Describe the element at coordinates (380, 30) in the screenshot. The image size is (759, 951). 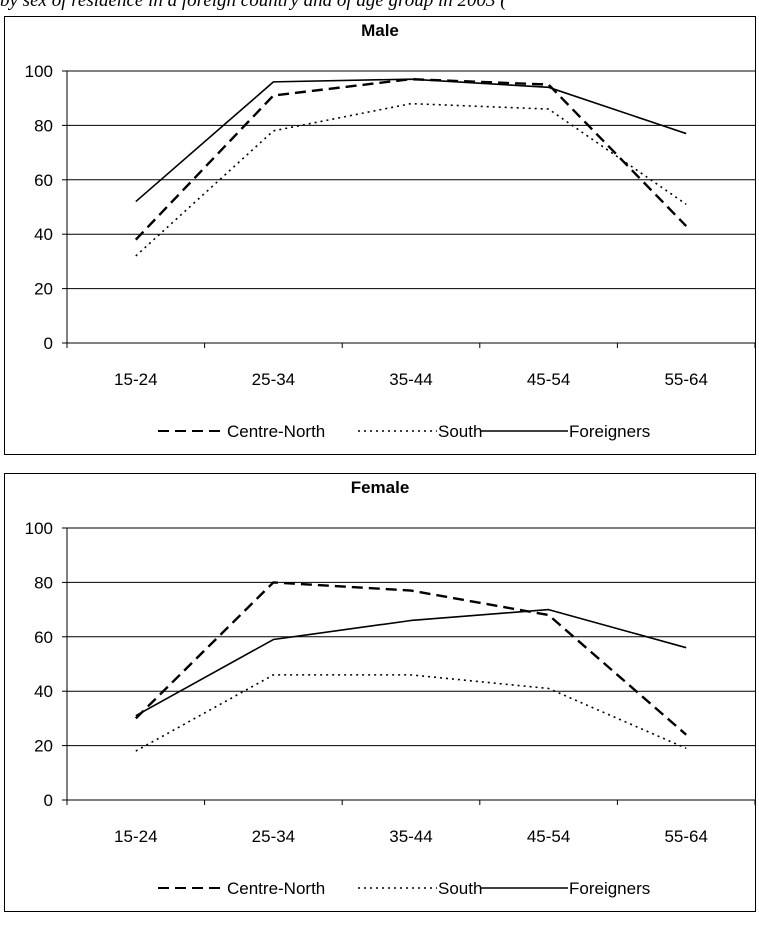
I see `chart-title: Male` at that location.